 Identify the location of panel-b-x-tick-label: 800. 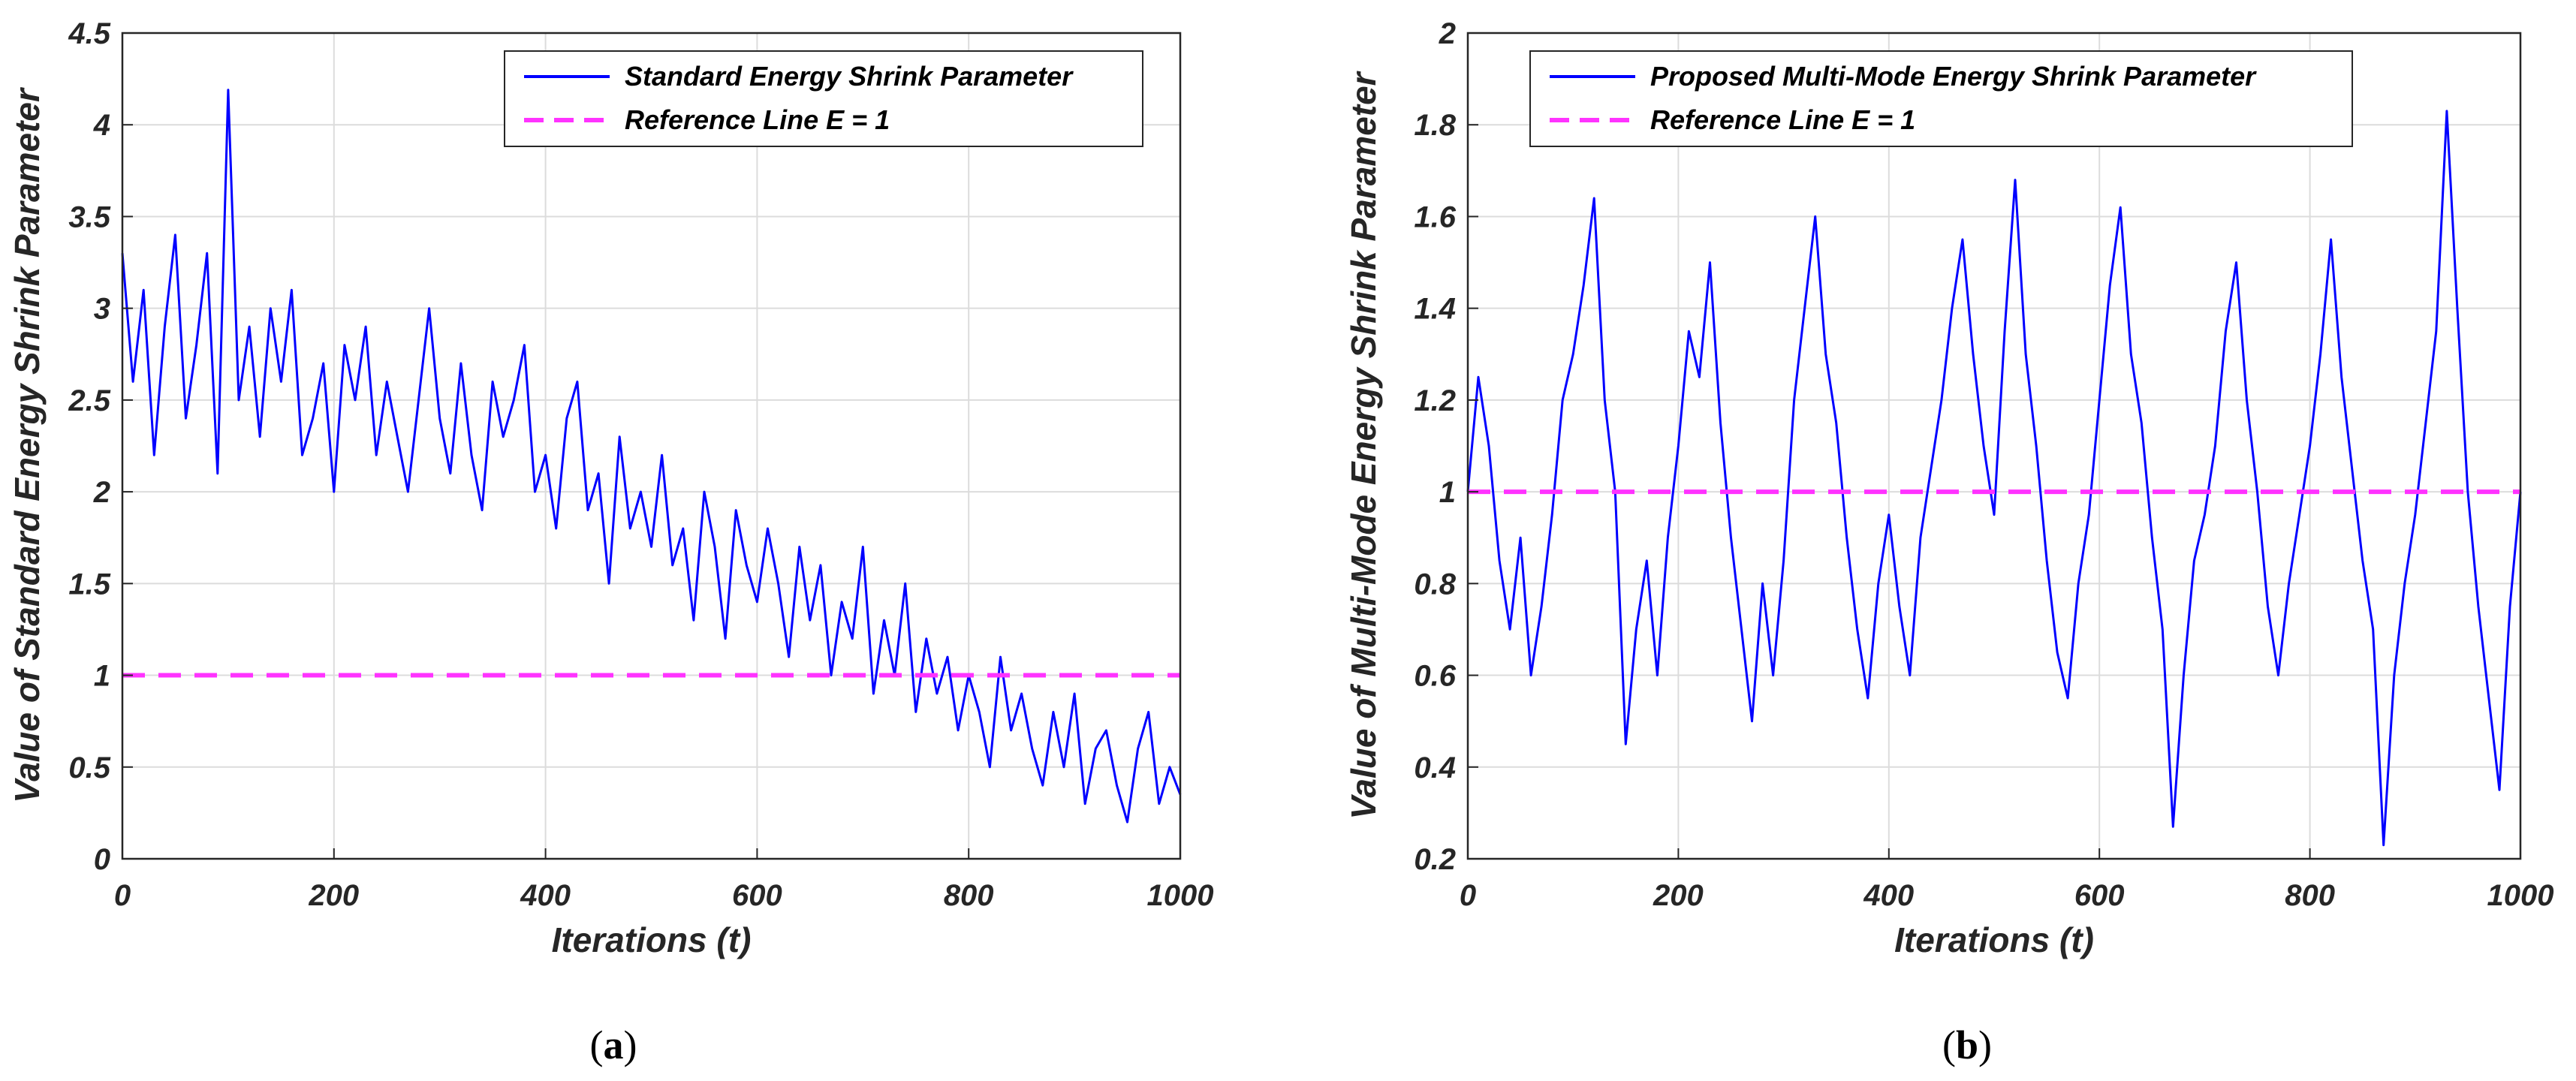
(2310, 895).